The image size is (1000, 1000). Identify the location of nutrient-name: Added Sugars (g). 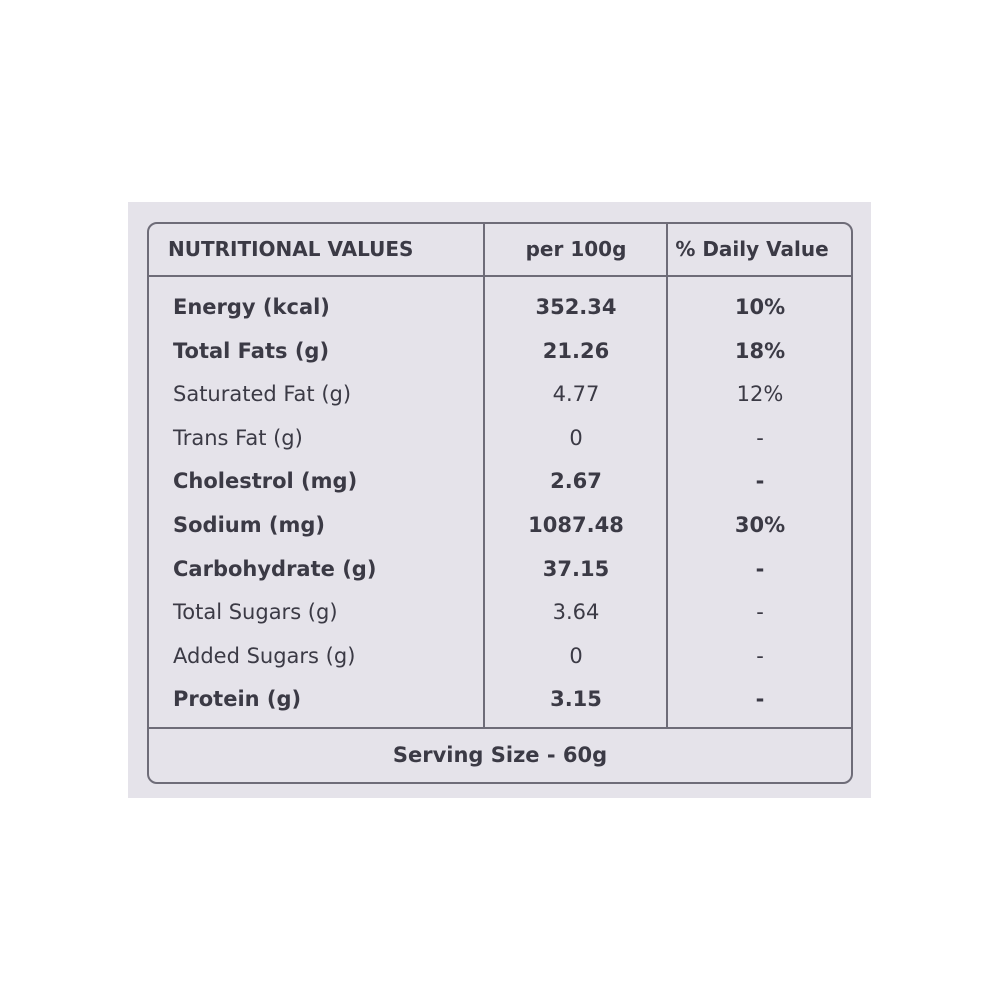
(264, 655).